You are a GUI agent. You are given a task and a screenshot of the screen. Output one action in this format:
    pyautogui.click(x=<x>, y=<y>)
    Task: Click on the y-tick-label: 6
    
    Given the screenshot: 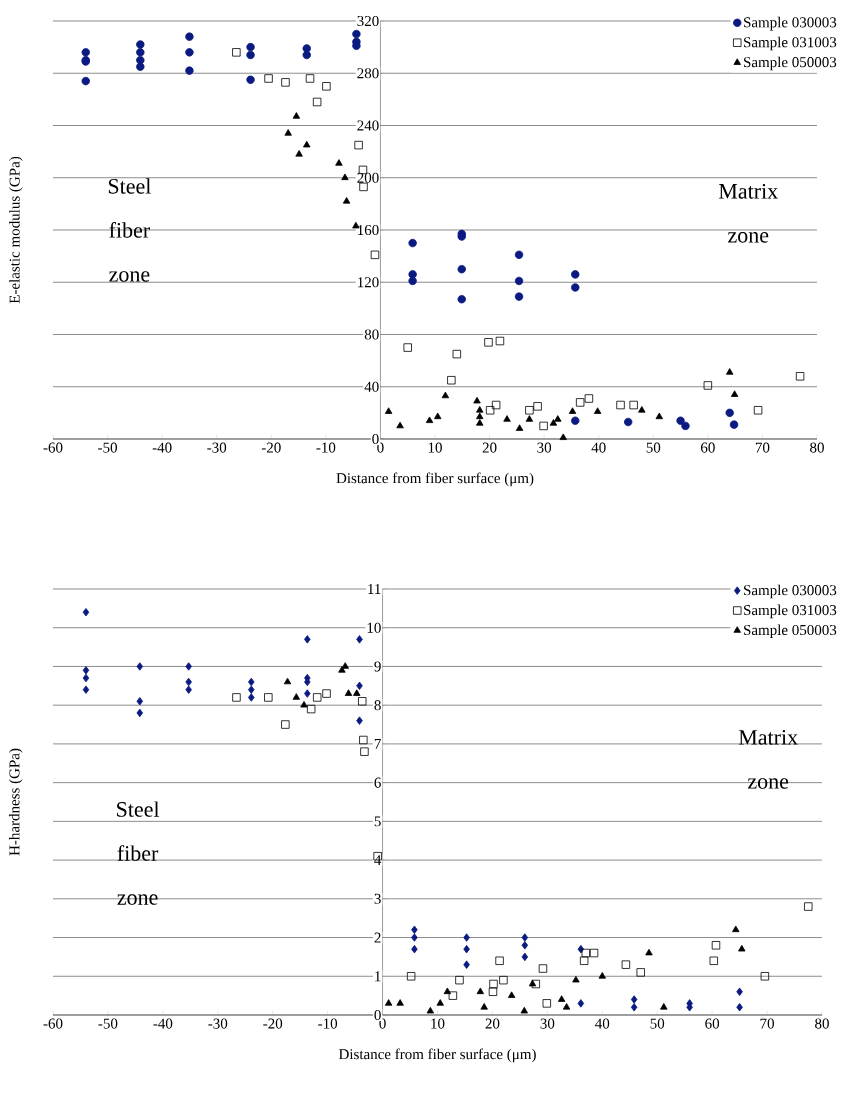 What is the action you would take?
    pyautogui.click(x=377, y=782)
    